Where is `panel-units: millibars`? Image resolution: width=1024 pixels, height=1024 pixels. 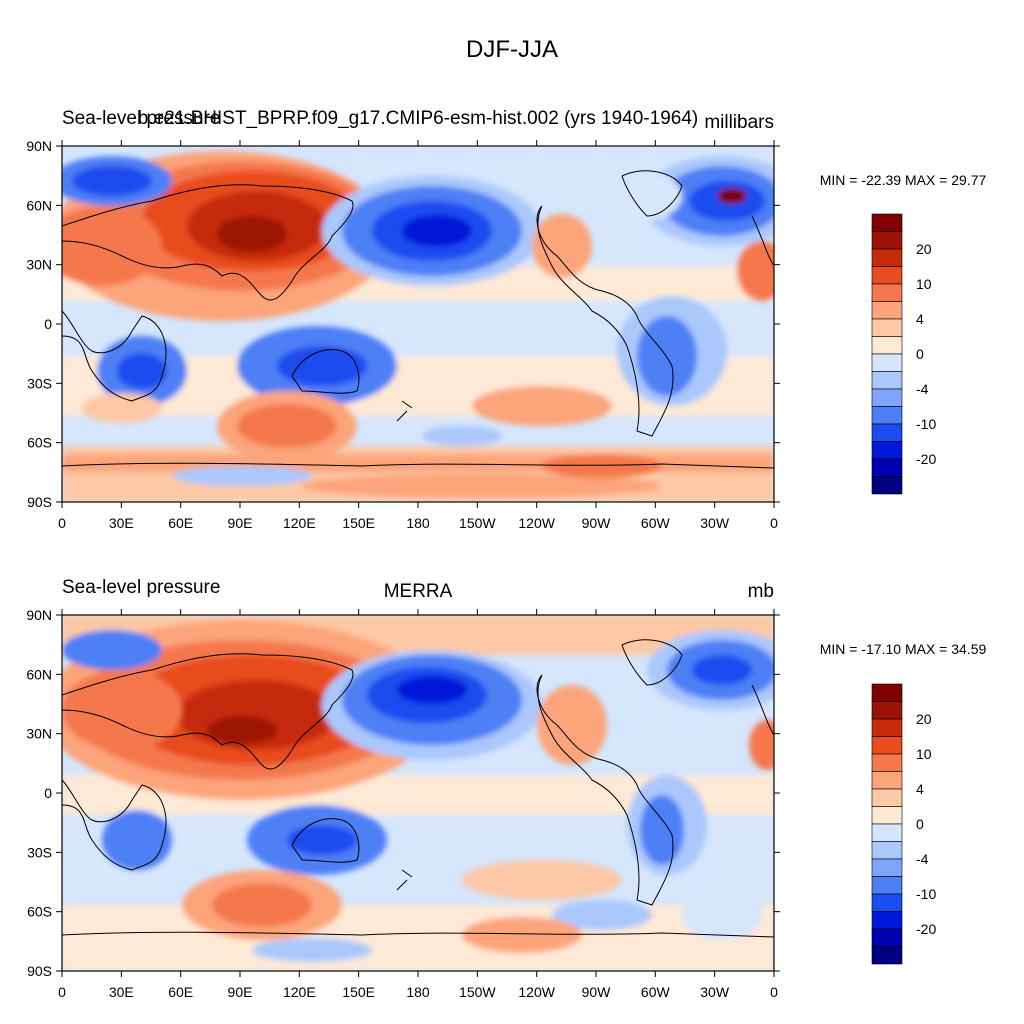
panel-units: millibars is located at coordinates (739, 122).